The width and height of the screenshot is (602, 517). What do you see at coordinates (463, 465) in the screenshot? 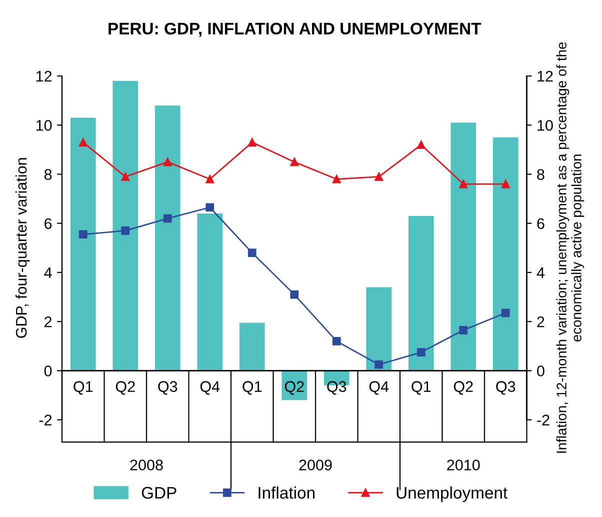
I see `text: 2010` at bounding box center [463, 465].